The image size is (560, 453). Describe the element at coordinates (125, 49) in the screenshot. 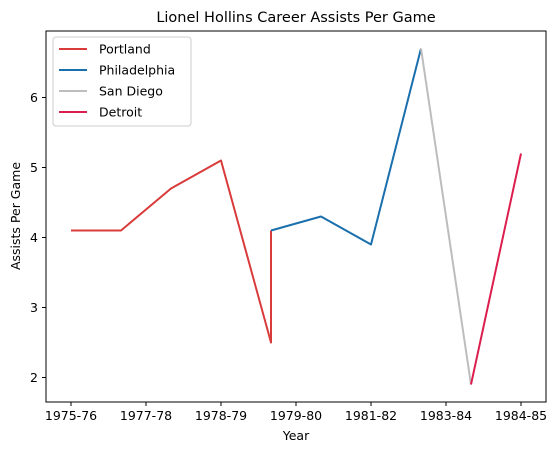

I see `legend-label: Portland` at that location.